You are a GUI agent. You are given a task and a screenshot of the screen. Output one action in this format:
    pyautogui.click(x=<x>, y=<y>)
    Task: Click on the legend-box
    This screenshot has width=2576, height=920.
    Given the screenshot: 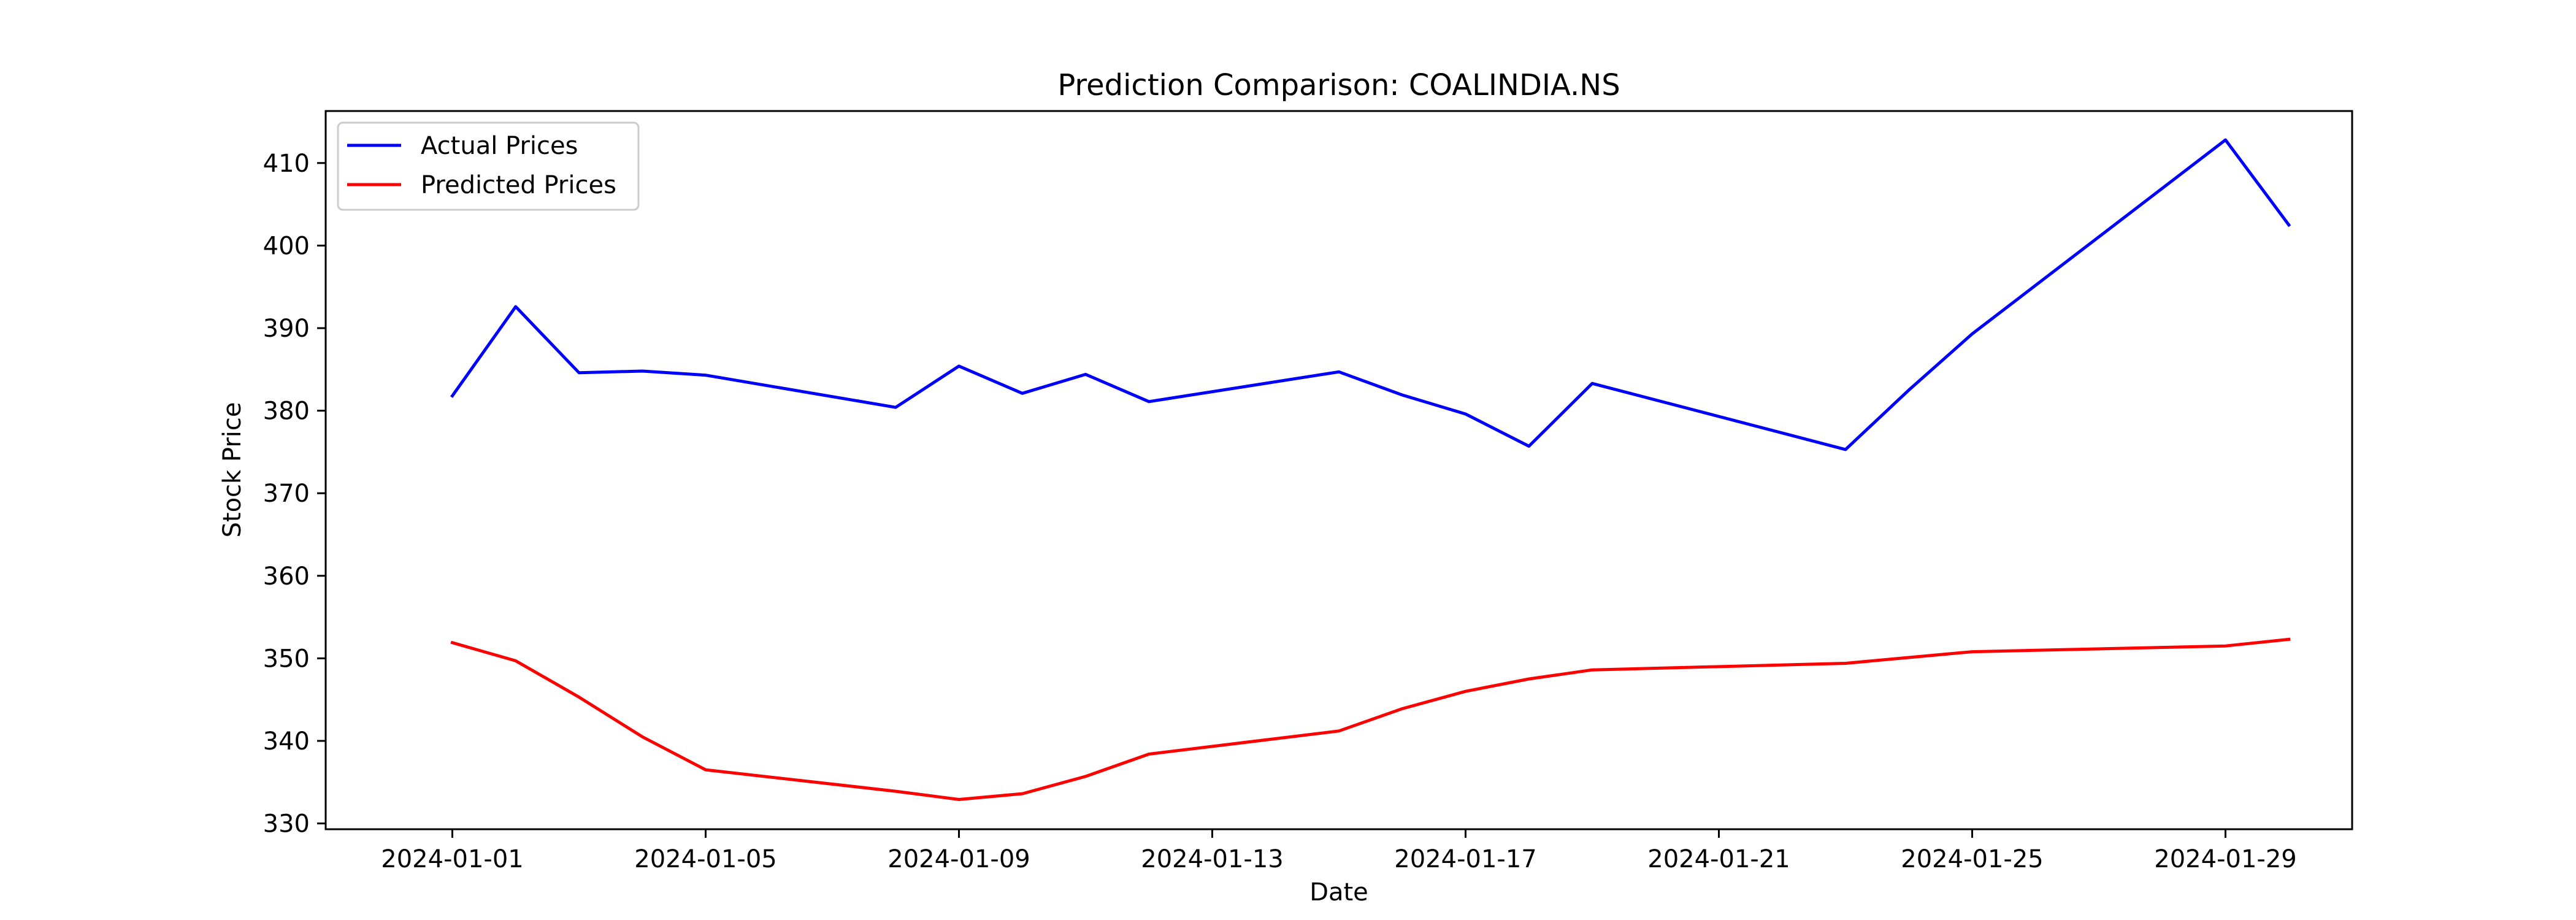 What is the action you would take?
    pyautogui.click(x=488, y=166)
    